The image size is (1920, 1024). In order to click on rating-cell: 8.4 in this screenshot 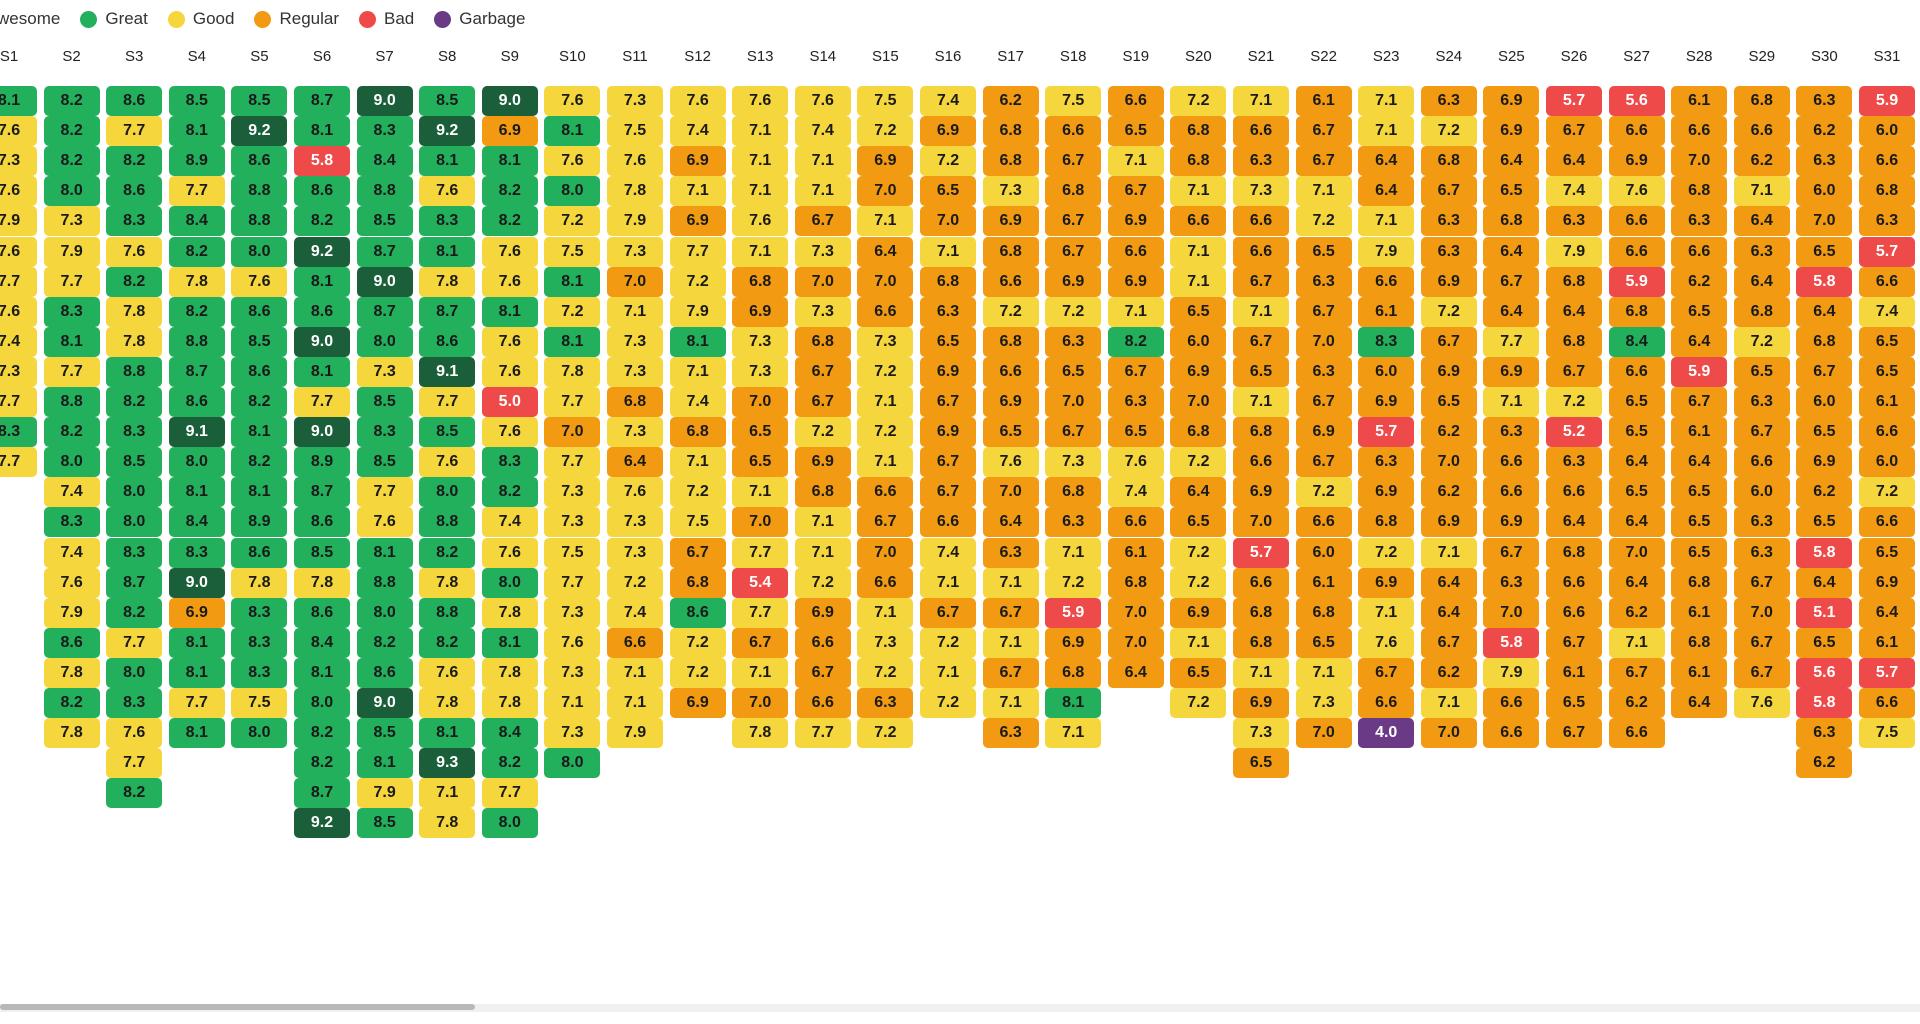, I will do `click(384, 161)`.